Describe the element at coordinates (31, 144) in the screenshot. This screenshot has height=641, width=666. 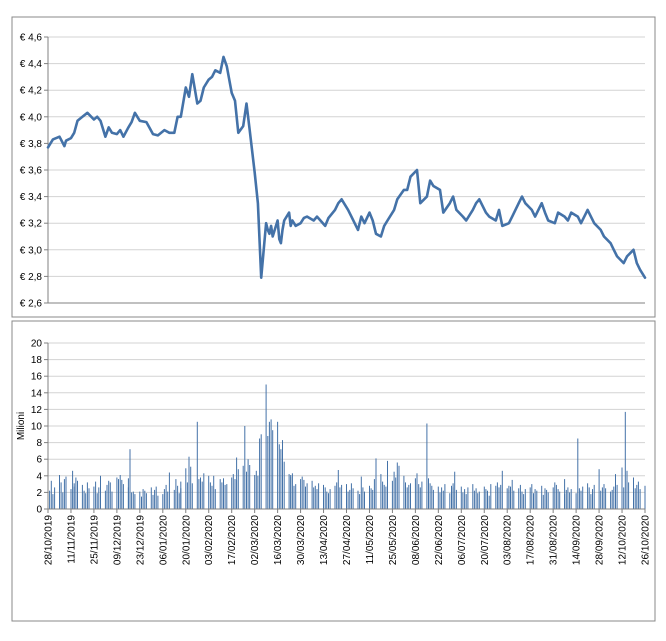
I see `price-y-tick-label: € 3,8` at that location.